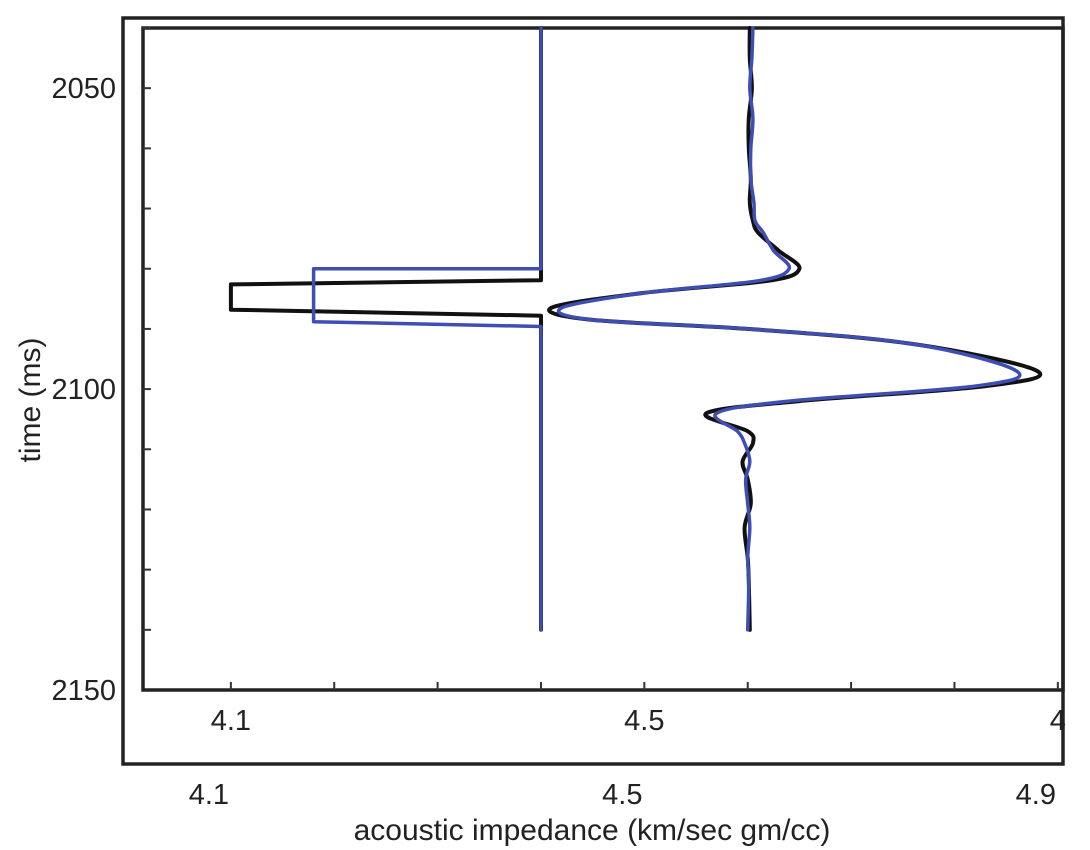 This screenshot has height=850, width=1090. Describe the element at coordinates (231, 721) in the screenshot. I see `inner-x-tick-label: 4.1` at that location.